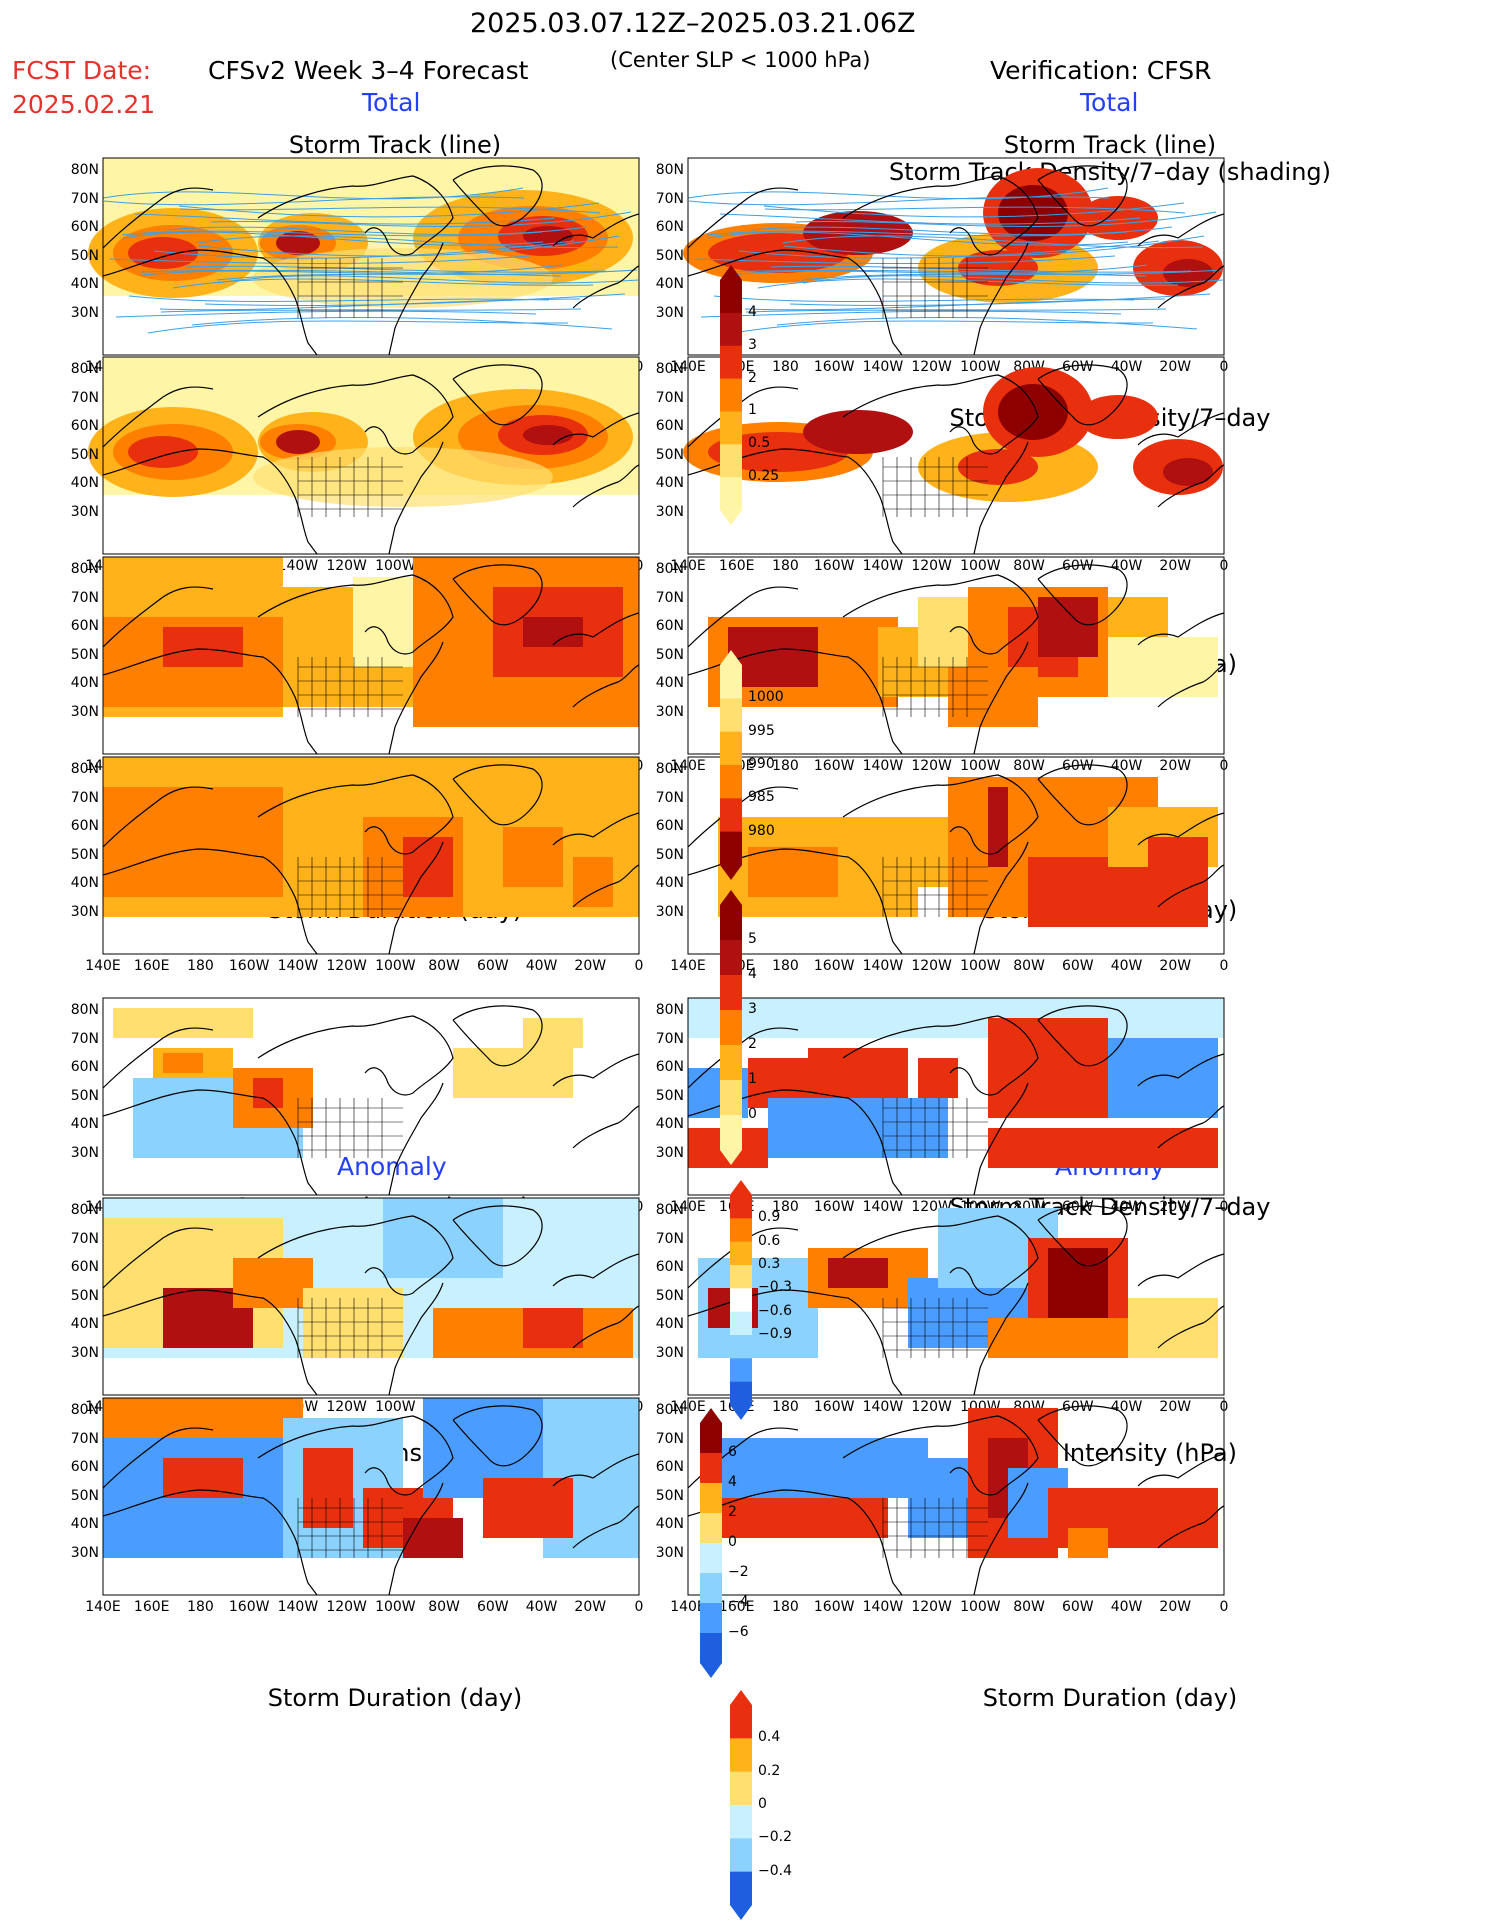 The image size is (1487, 1925). Describe the element at coordinates (762, 1804) in the screenshot. I see `colorbar-tick-label: 0` at that location.